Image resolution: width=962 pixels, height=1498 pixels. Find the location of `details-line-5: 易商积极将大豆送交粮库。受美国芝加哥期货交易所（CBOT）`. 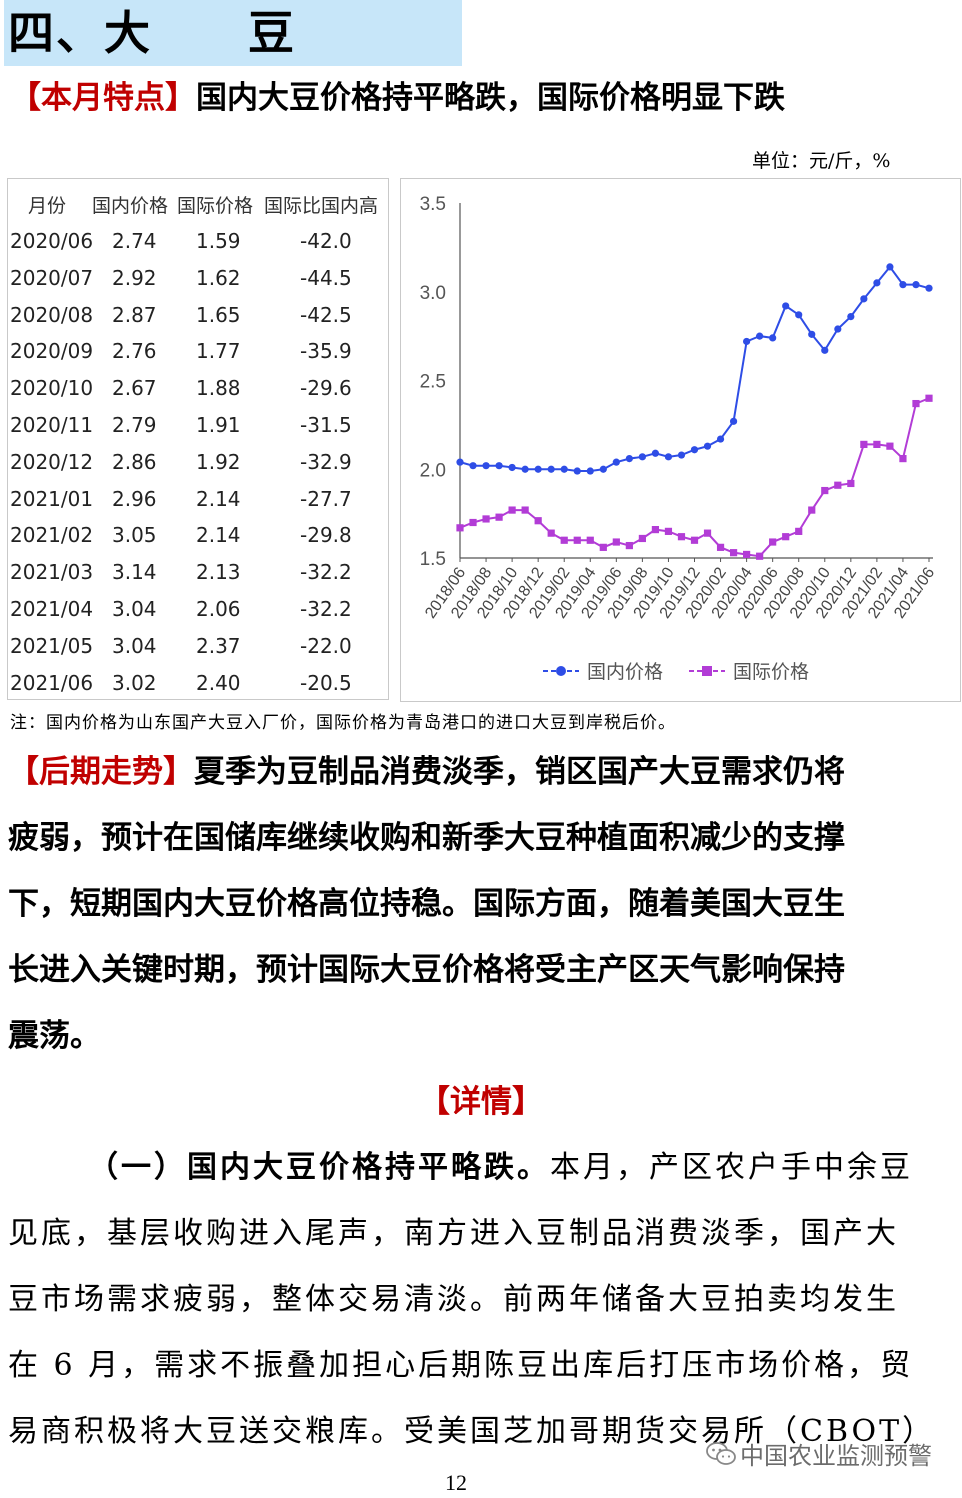

details-line-5: 易商积极将大豆送交粮库。受美国芝加哥期货交易所（CBOT） is located at coordinates (472, 1431).